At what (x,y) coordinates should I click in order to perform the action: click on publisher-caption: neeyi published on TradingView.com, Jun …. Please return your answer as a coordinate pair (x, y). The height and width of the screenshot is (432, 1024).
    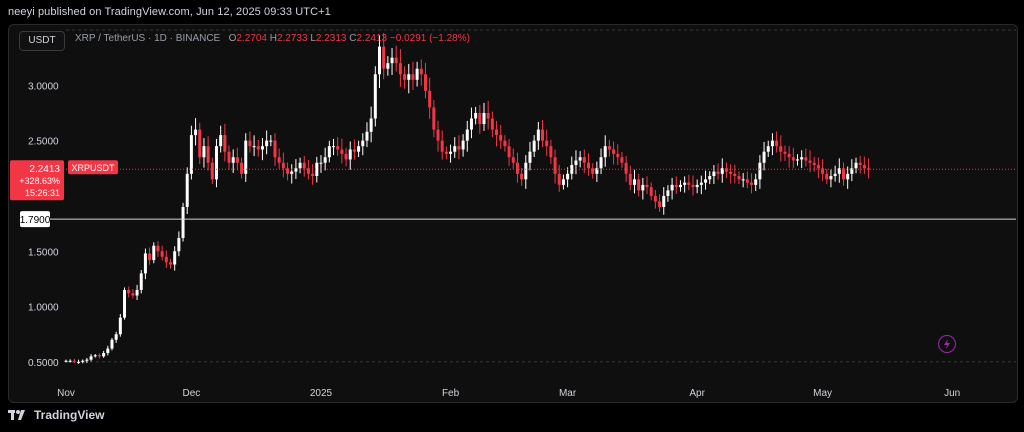
    Looking at the image, I should click on (169, 12).